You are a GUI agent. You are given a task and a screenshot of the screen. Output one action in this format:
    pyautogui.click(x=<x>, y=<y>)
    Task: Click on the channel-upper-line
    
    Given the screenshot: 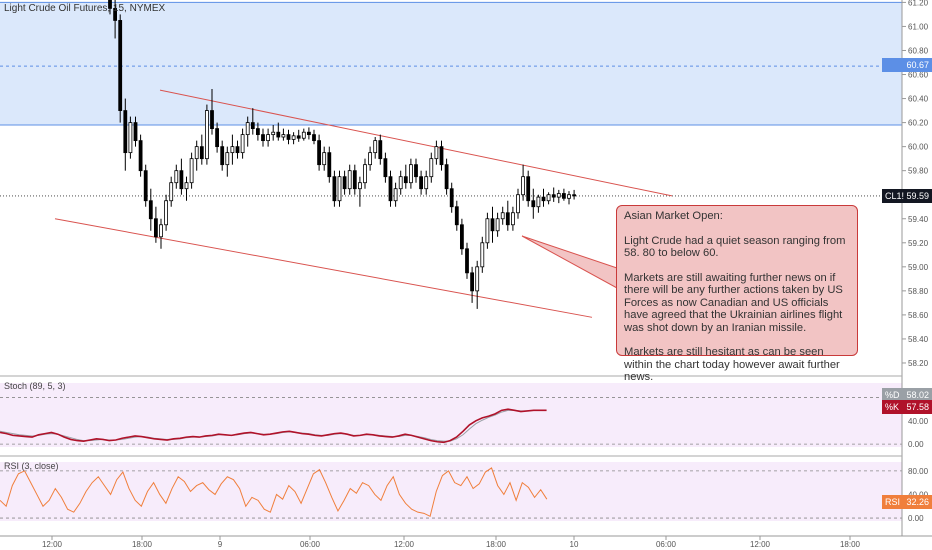 What is the action you would take?
    pyautogui.click(x=416, y=143)
    